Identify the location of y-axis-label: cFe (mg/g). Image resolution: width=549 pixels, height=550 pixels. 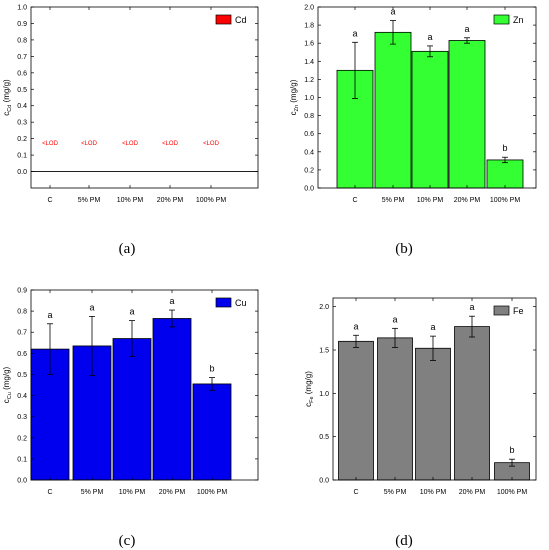
(309, 389).